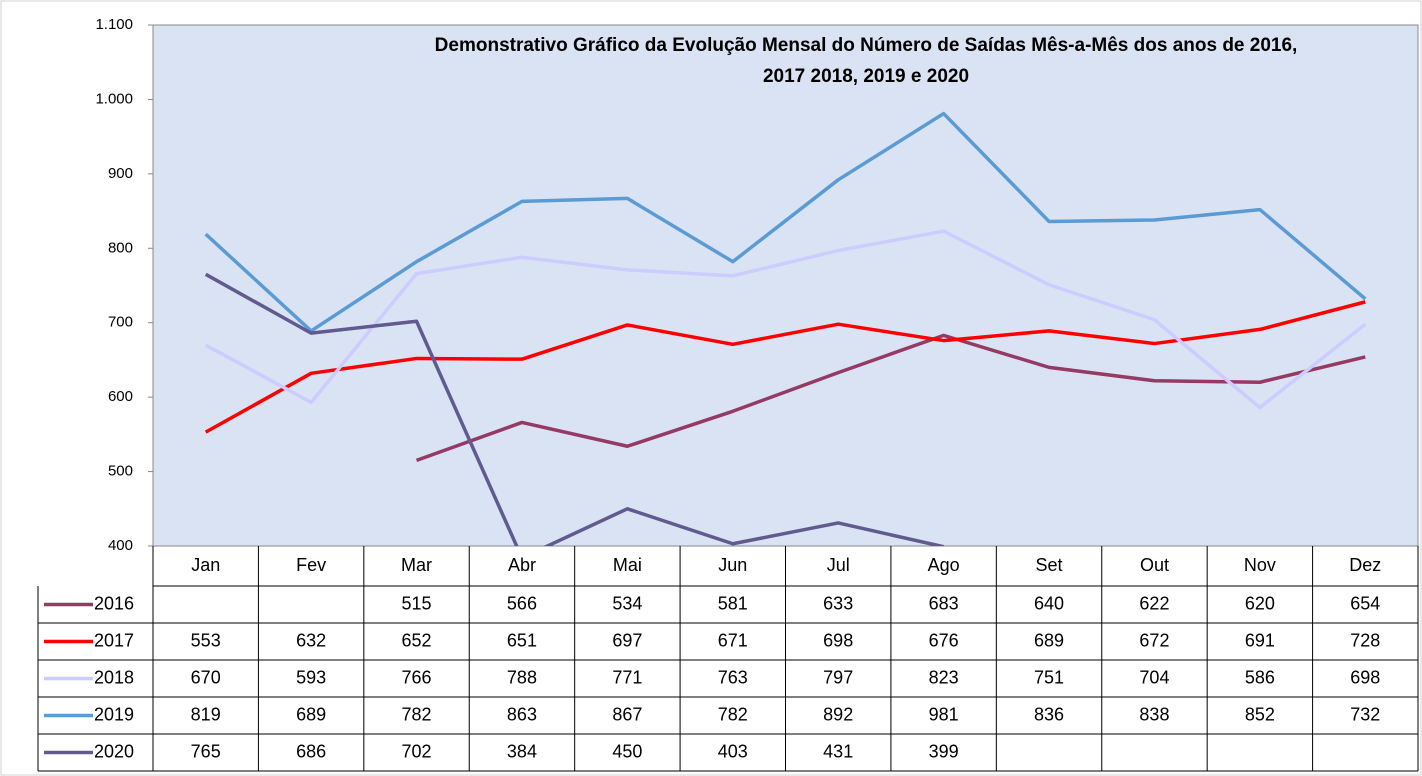 The height and width of the screenshot is (776, 1422). Describe the element at coordinates (206, 714) in the screenshot. I see `table-value: 819` at that location.